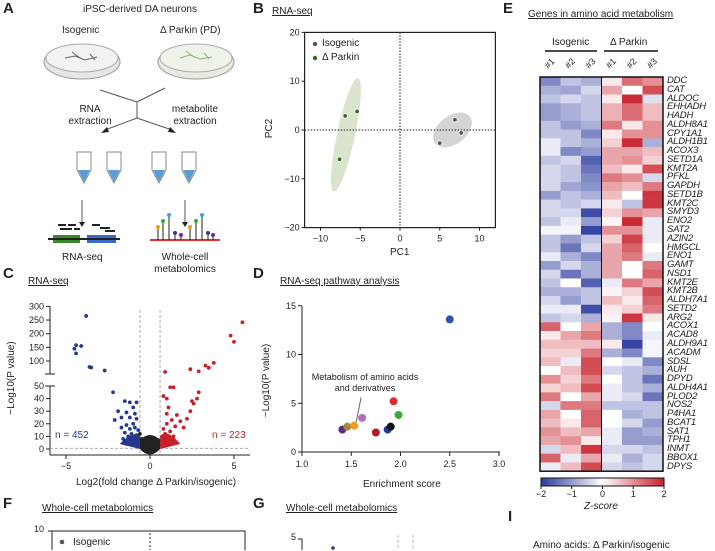 This screenshot has height=551, width=715. Describe the element at coordinates (229, 435) in the screenshot. I see `up-count: n = 223` at that location.